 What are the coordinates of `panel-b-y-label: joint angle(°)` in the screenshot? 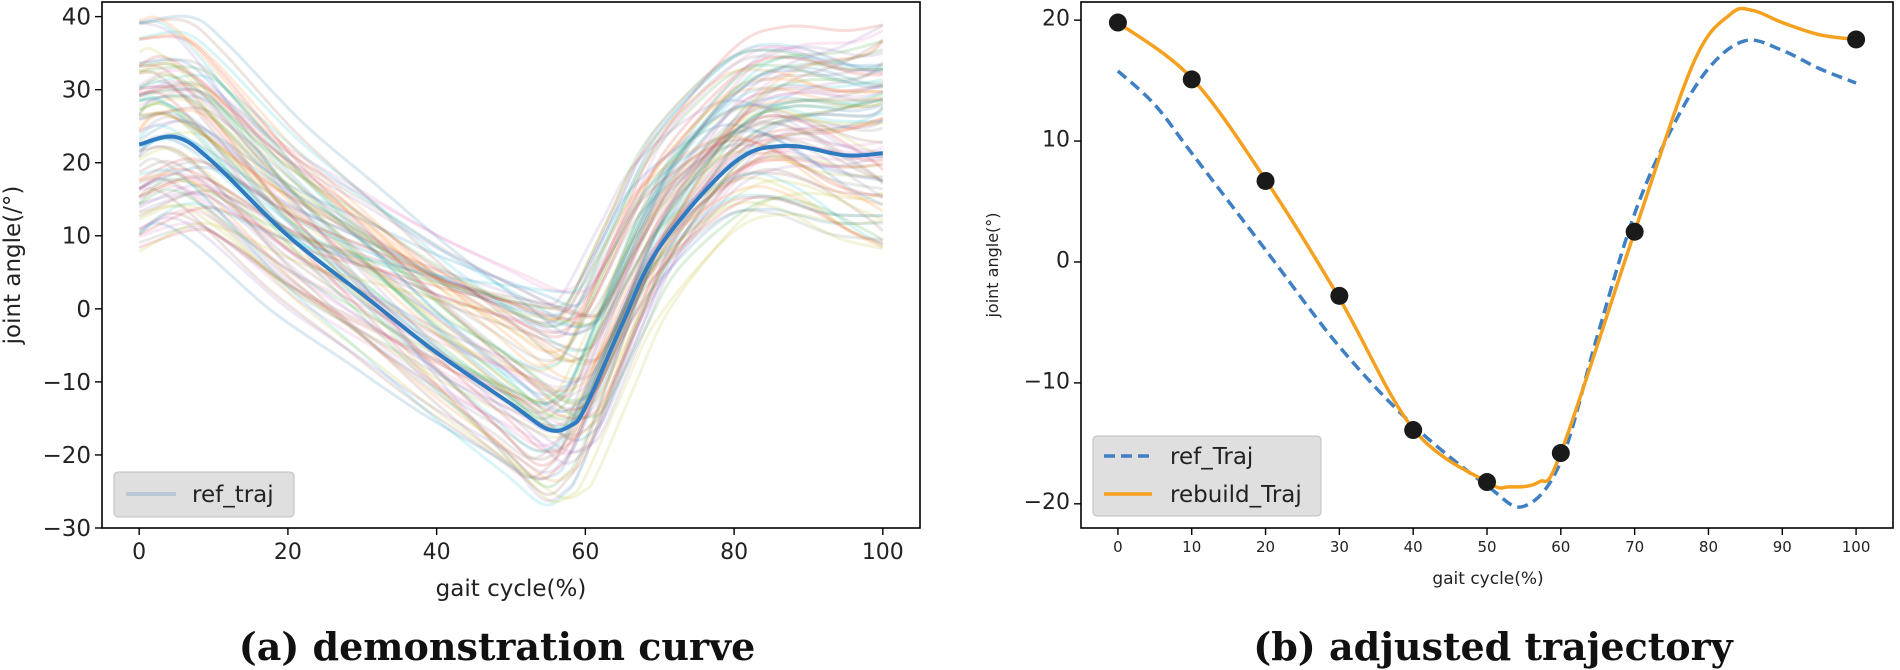 It's located at (992, 265).